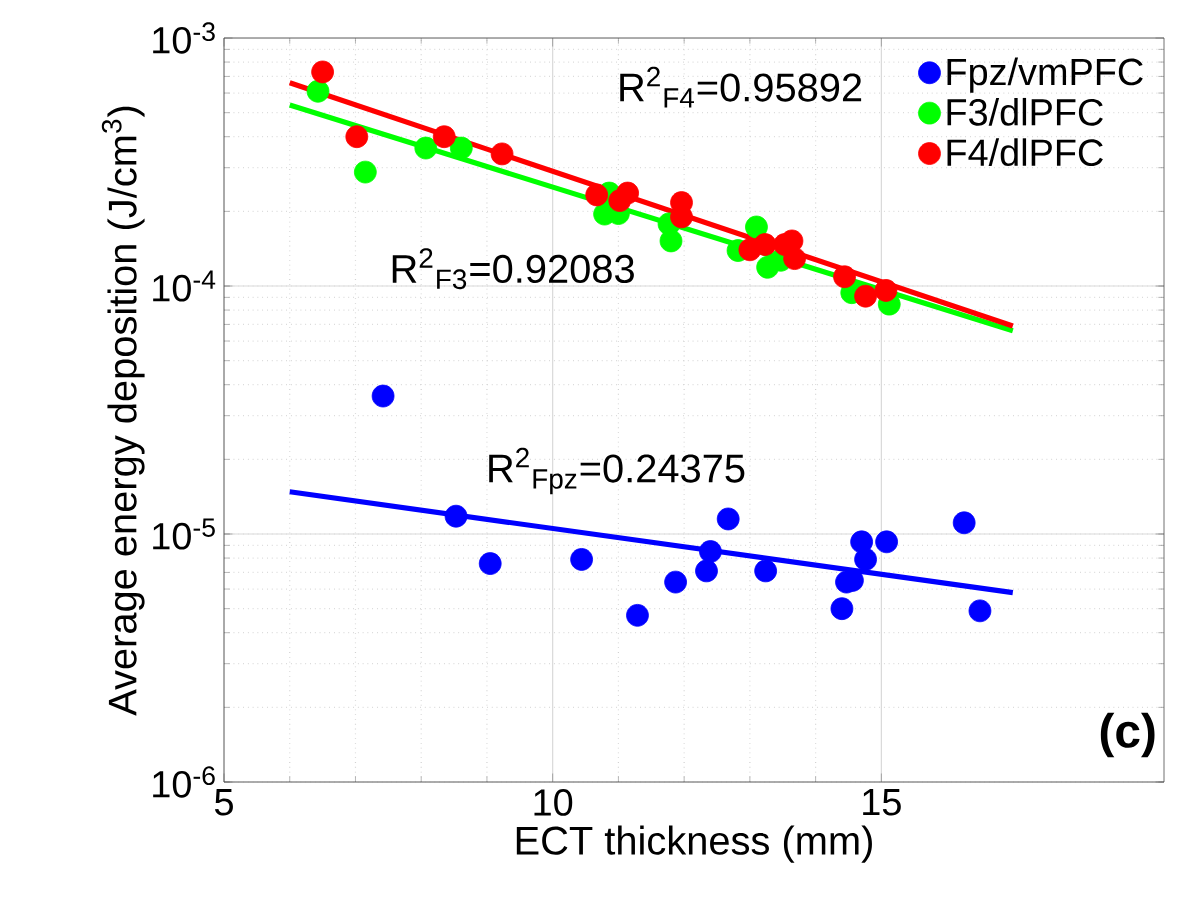 The height and width of the screenshot is (922, 1178). What do you see at coordinates (184, 534) in the screenshot?
I see `y-tick-label: 10$^{-5}$` at bounding box center [184, 534].